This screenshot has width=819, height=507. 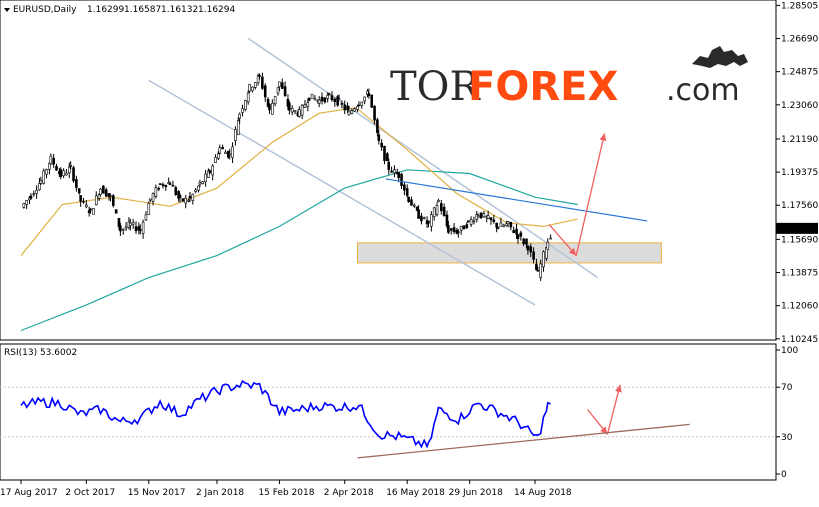 I want to click on logo-text-com: .com, so click(x=703, y=90).